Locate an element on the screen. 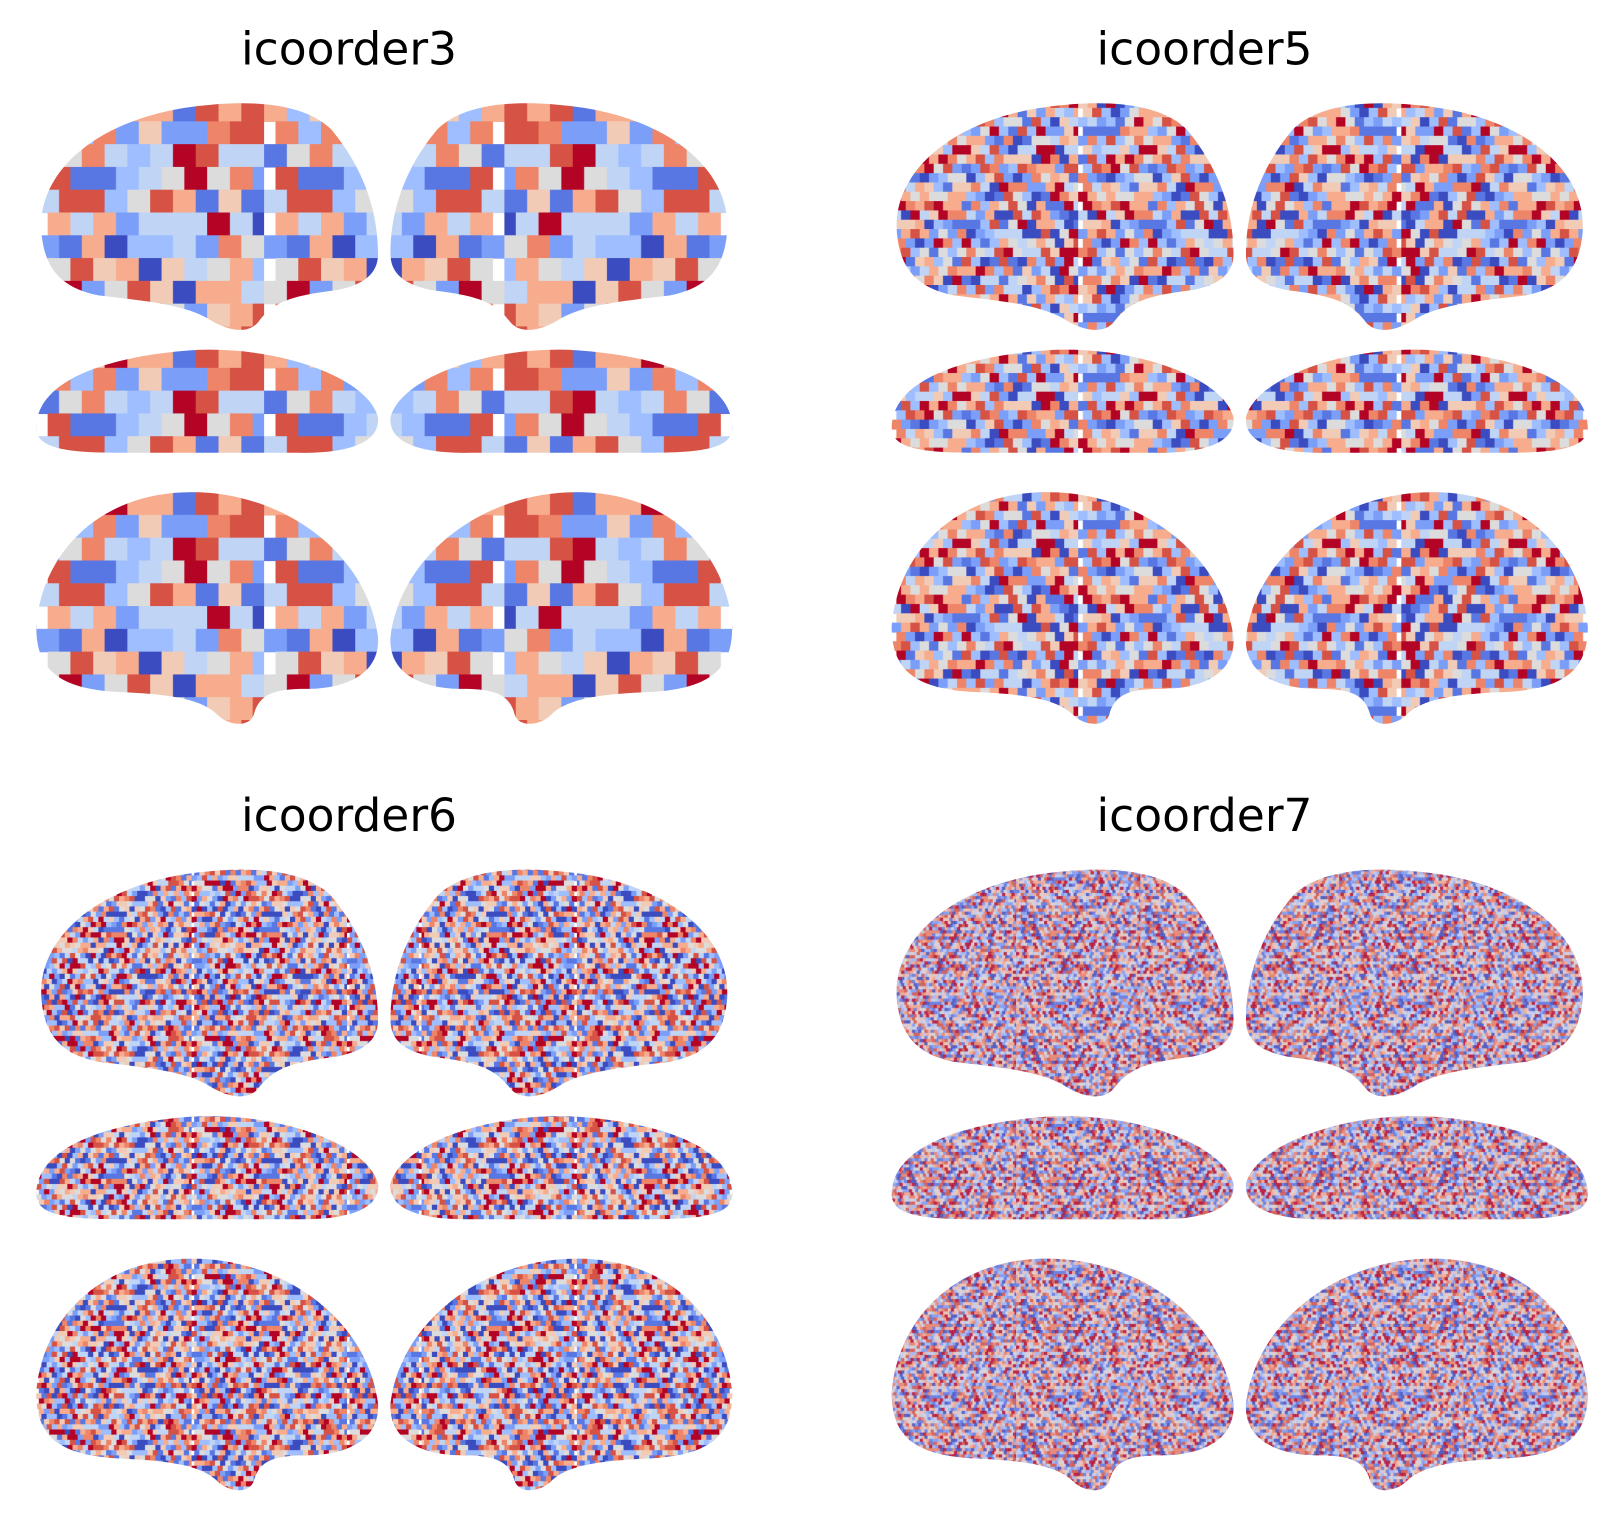 This screenshot has width=1624, height=1527. panel-title: icoorder6 is located at coordinates (349, 815).